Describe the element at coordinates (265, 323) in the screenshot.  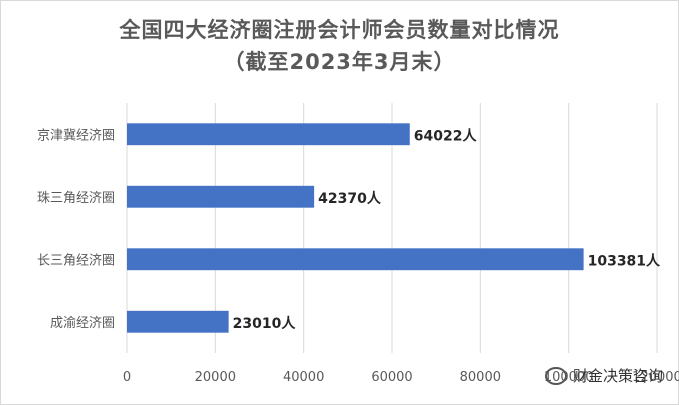
I see `data-label: 23010人` at that location.